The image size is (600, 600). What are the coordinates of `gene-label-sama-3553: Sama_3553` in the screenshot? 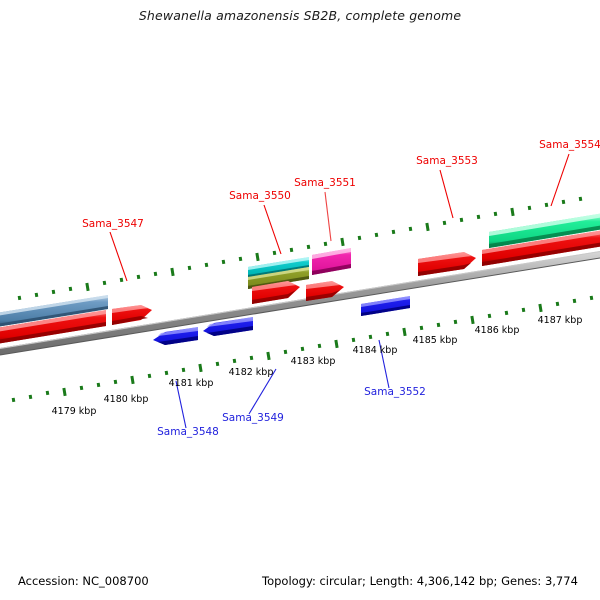 It's located at (447, 161).